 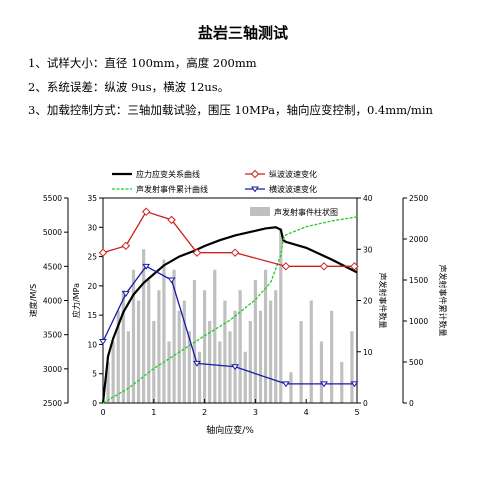 I want to click on legend-label: 应力应变关系曲线, so click(x=168, y=174).